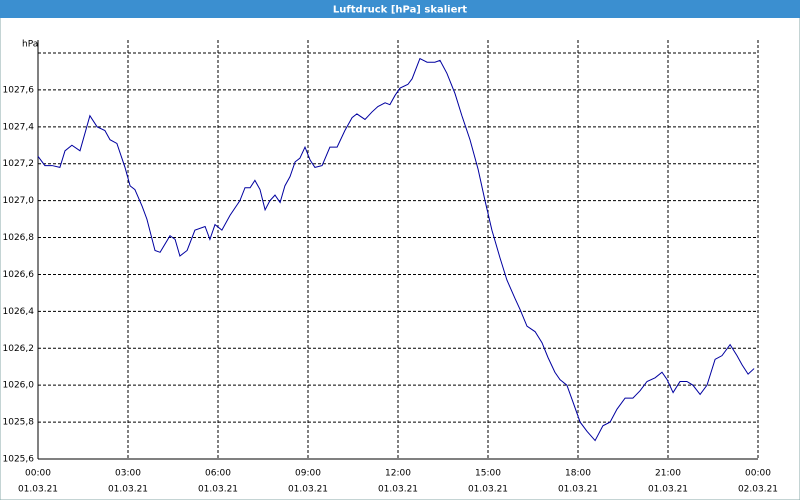 Image resolution: width=800 pixels, height=500 pixels. Describe the element at coordinates (19, 349) in the screenshot. I see `y-tick-label: 1026,2` at that location.